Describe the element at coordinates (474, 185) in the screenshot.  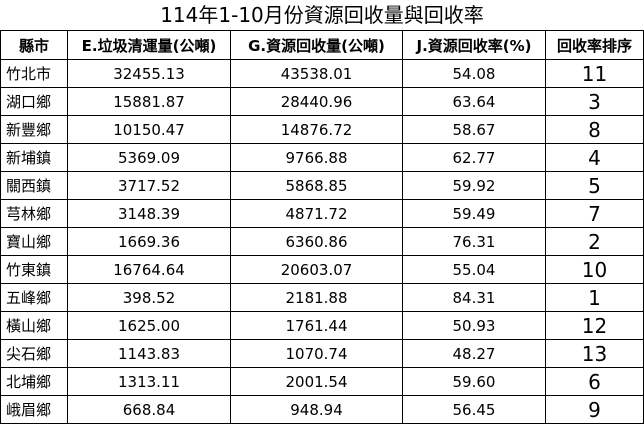
I see `recycle-rate-cell: 59.92` at that location.